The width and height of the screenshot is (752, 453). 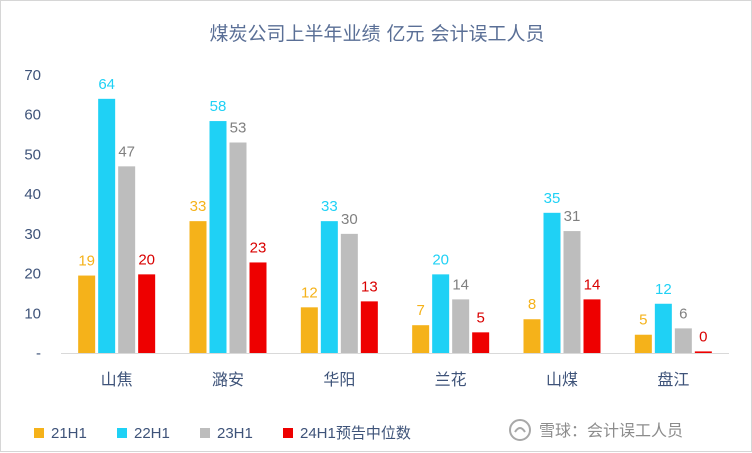 I want to click on x-category-label: 华阳, so click(x=339, y=379).